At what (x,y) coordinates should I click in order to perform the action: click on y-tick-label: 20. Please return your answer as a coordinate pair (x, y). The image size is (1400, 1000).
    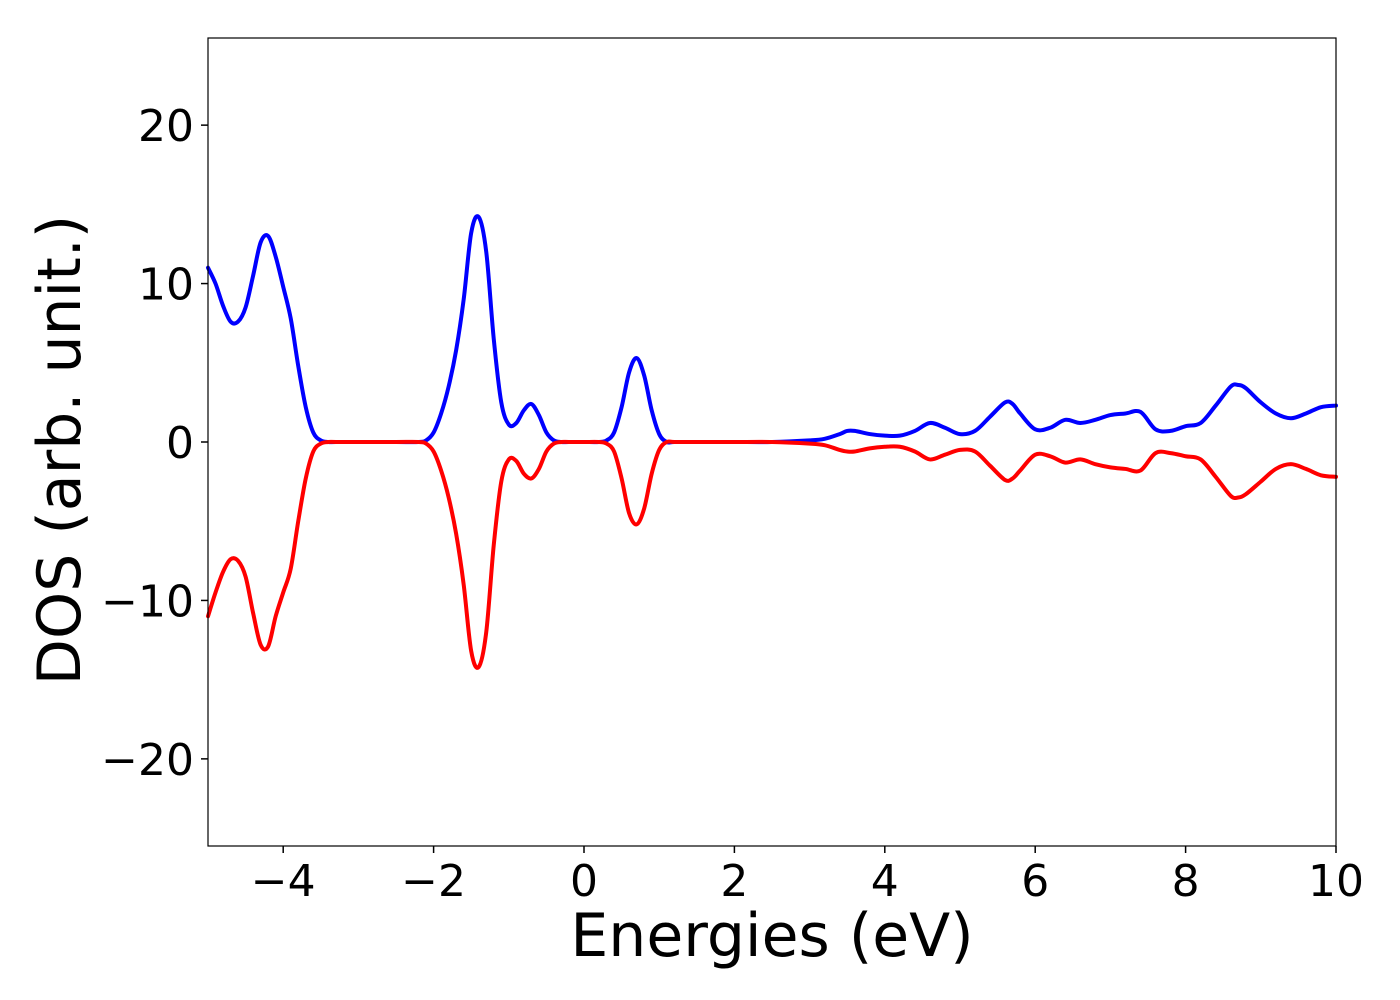
    Looking at the image, I should click on (166, 126).